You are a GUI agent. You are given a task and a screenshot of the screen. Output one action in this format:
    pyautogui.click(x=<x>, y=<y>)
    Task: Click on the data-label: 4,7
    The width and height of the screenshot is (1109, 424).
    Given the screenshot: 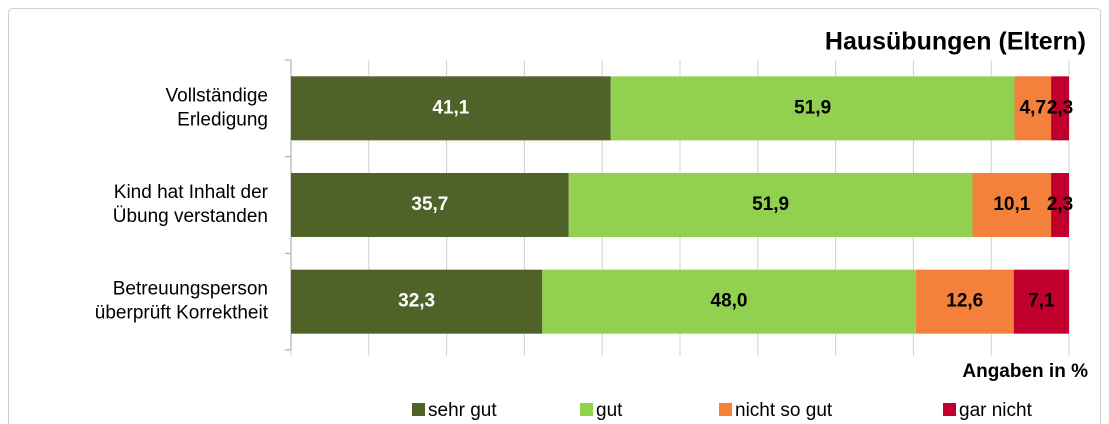 What is the action you would take?
    pyautogui.click(x=1033, y=107)
    